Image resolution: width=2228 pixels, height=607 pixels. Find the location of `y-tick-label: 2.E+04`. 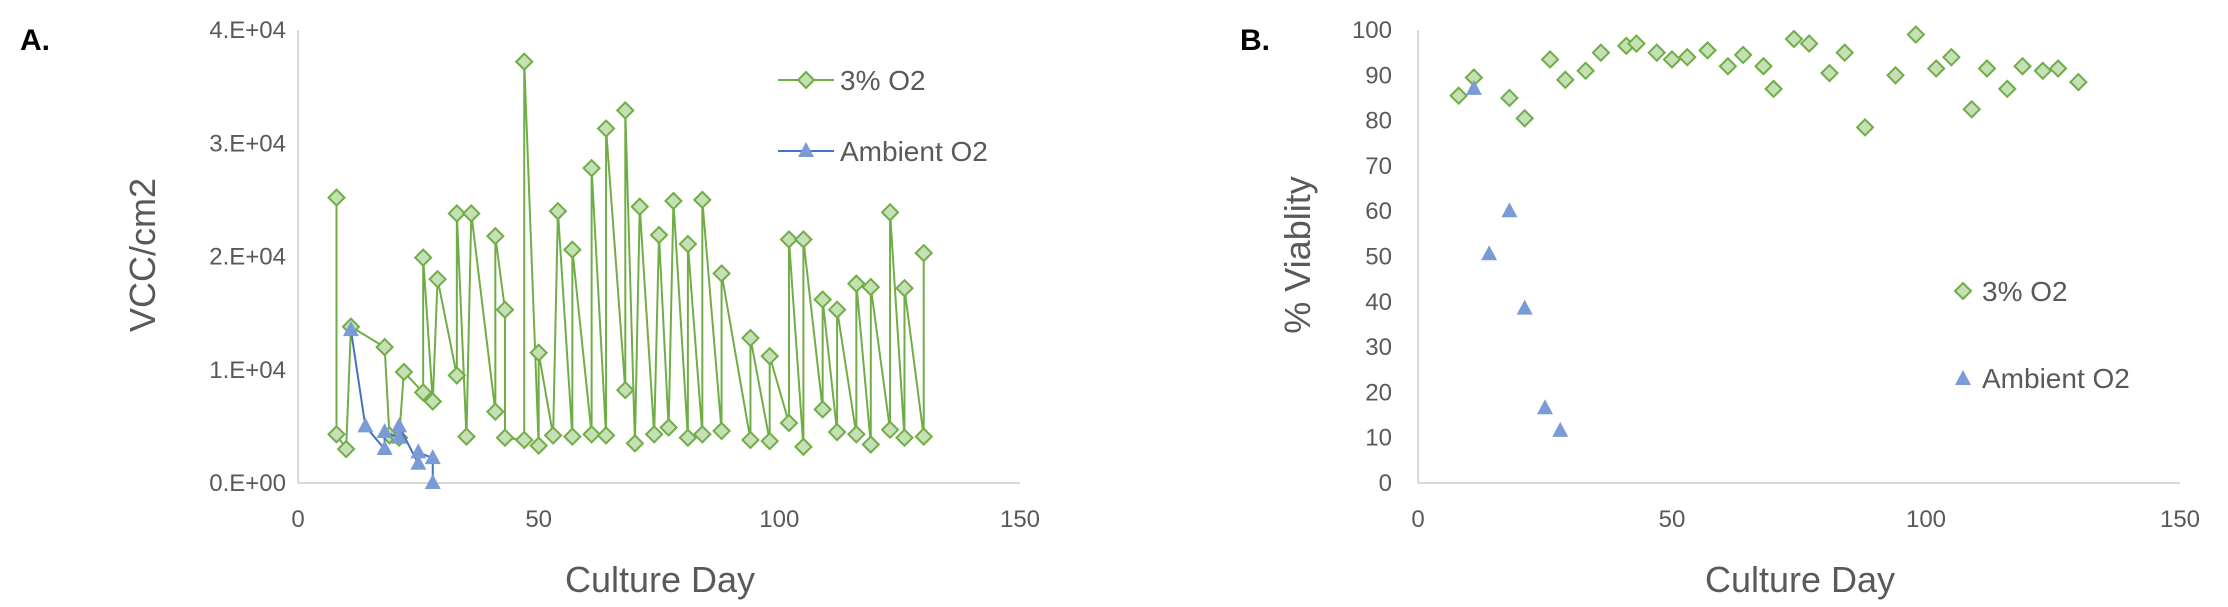

y-tick-label: 2.E+04 is located at coordinates (247, 257).